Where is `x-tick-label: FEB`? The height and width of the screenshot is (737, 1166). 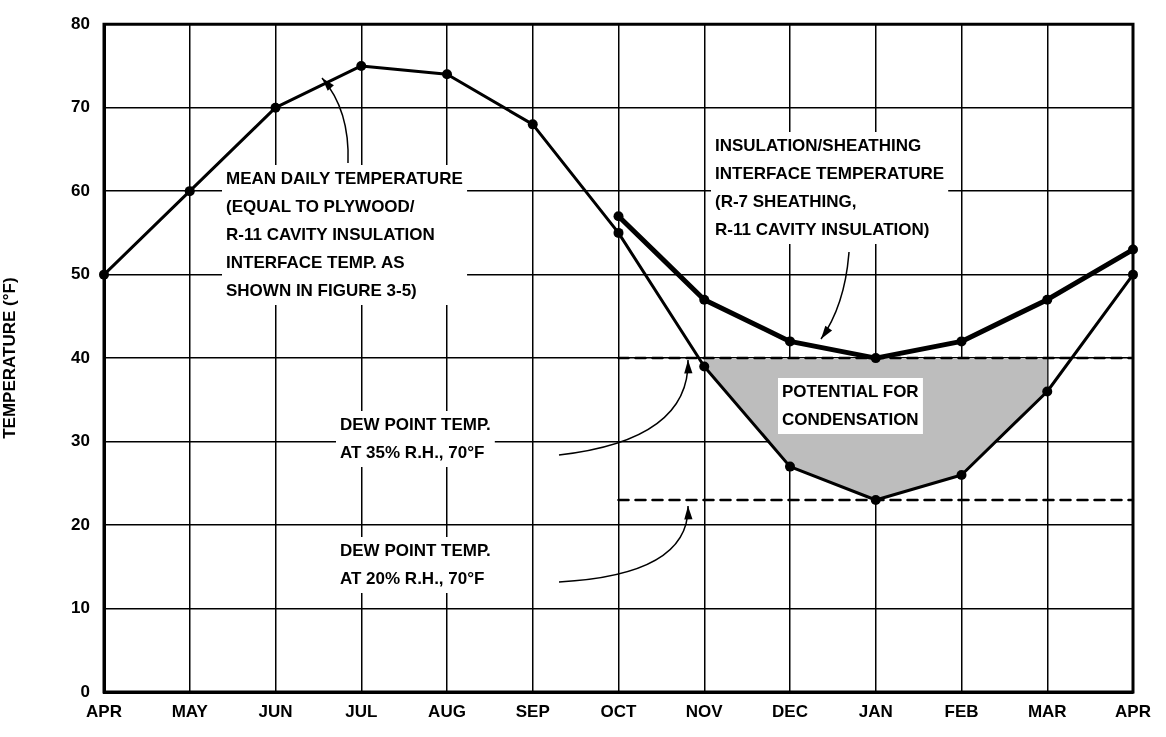 x-tick-label: FEB is located at coordinates (961, 711).